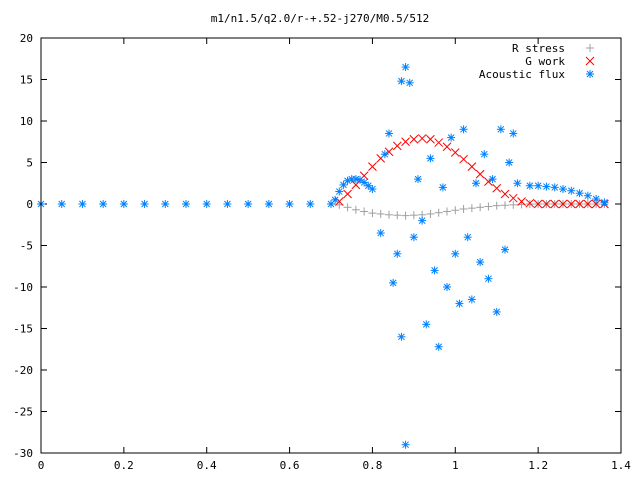 This screenshot has width=640, height=485. What do you see at coordinates (207, 465) in the screenshot?
I see `x-tick-label: 0.4` at bounding box center [207, 465].